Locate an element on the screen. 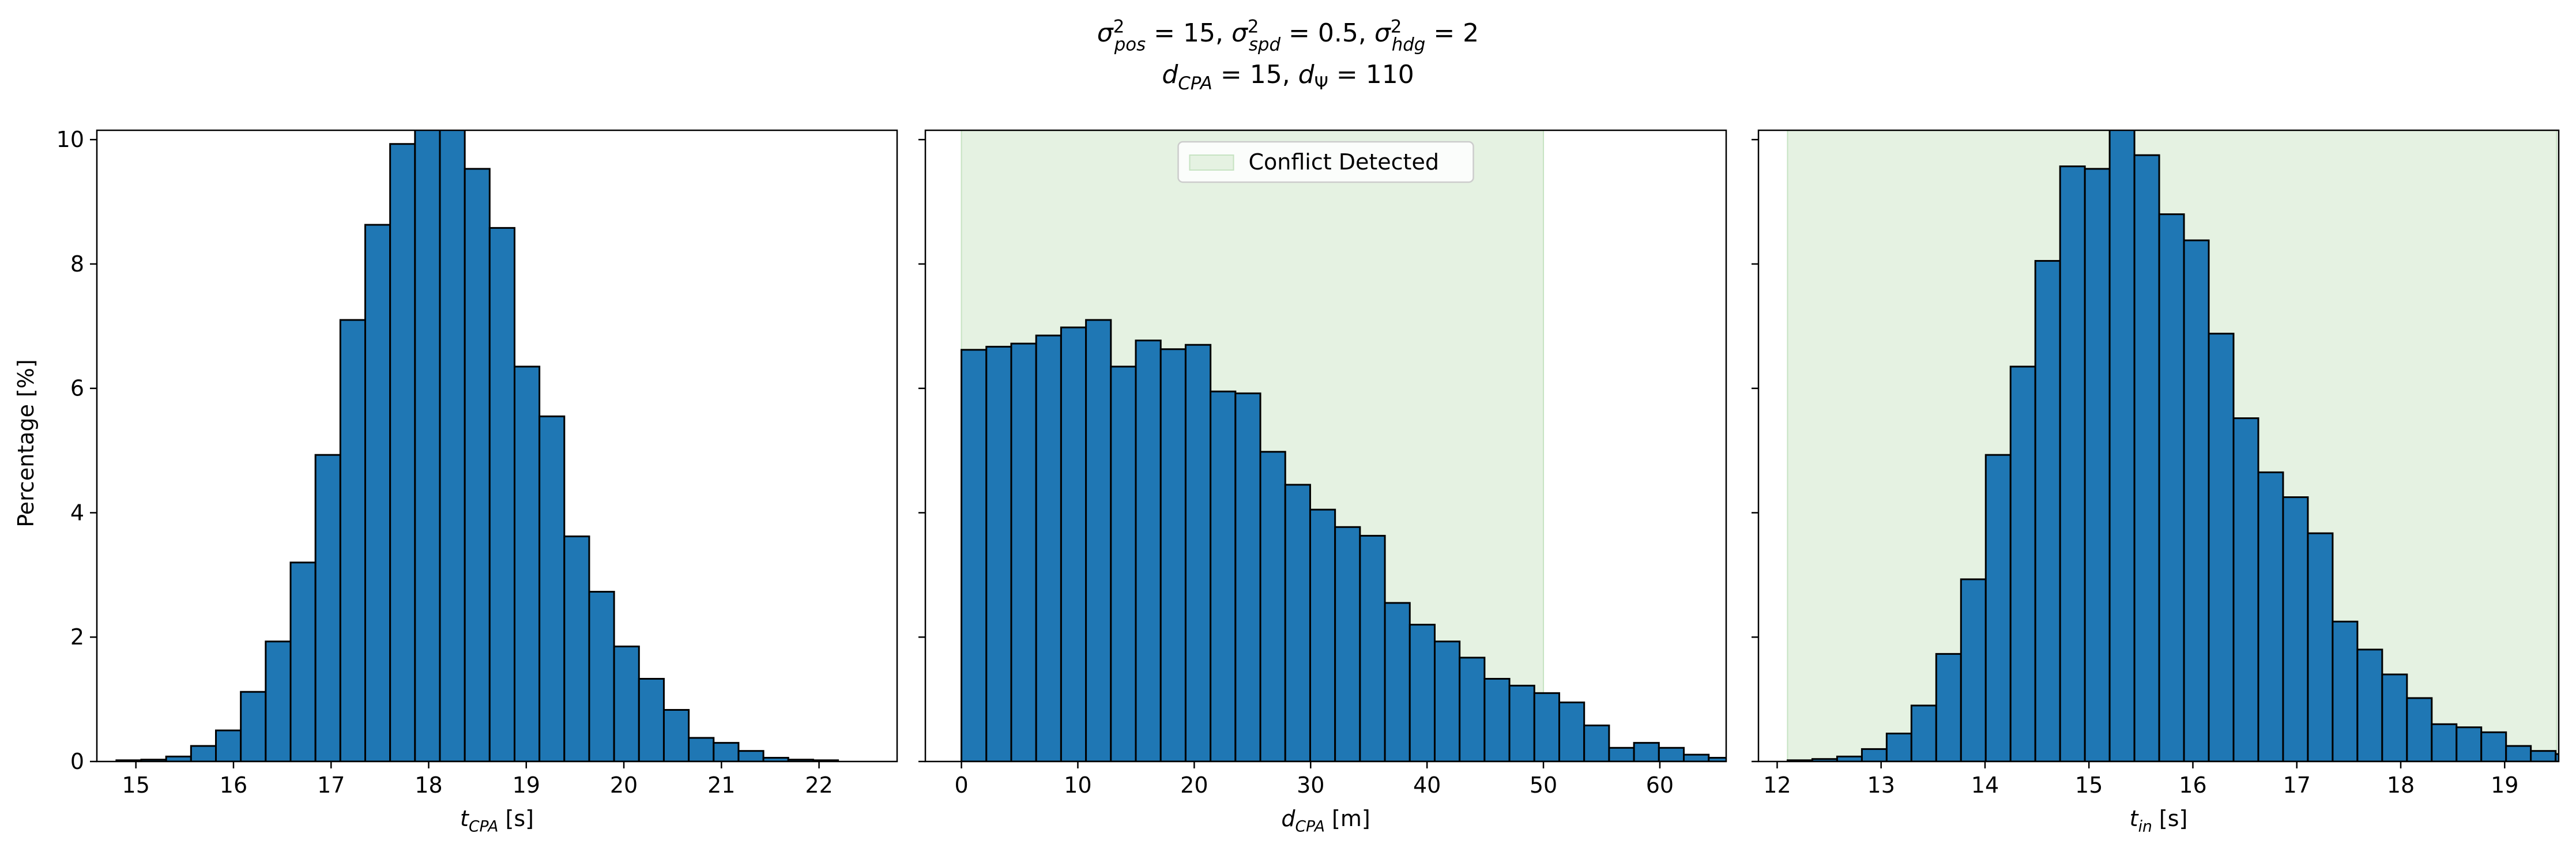  y-tick-label: 8 is located at coordinates (77, 264).